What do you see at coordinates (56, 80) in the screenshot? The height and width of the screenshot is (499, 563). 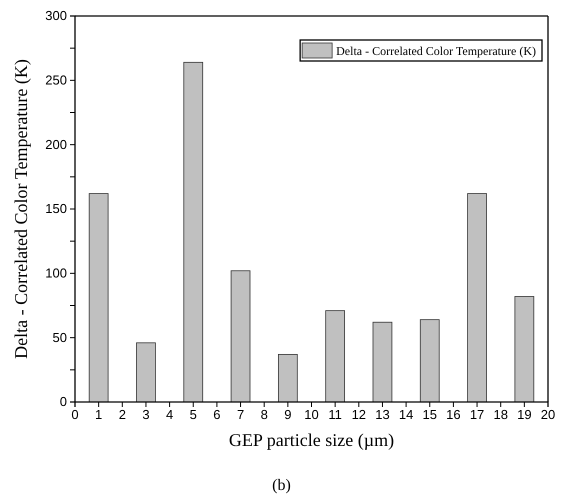 I see `y-tick-label: 250` at bounding box center [56, 80].